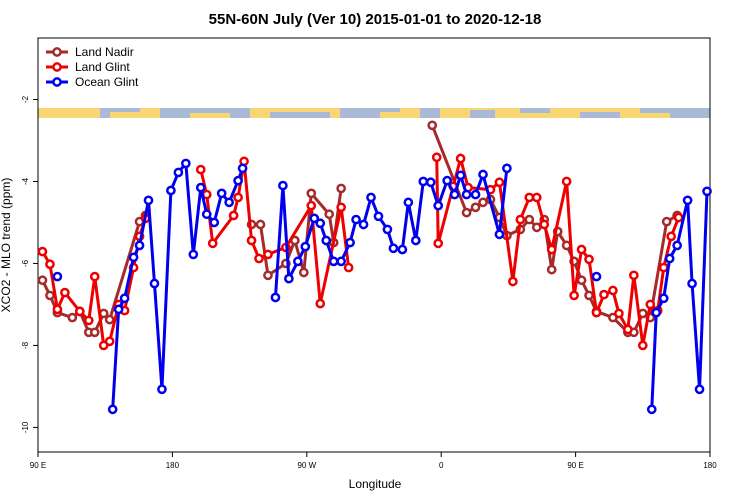 The image size is (750, 500). Describe the element at coordinates (25, 345) in the screenshot. I see `y-tick-label: -8` at that location.